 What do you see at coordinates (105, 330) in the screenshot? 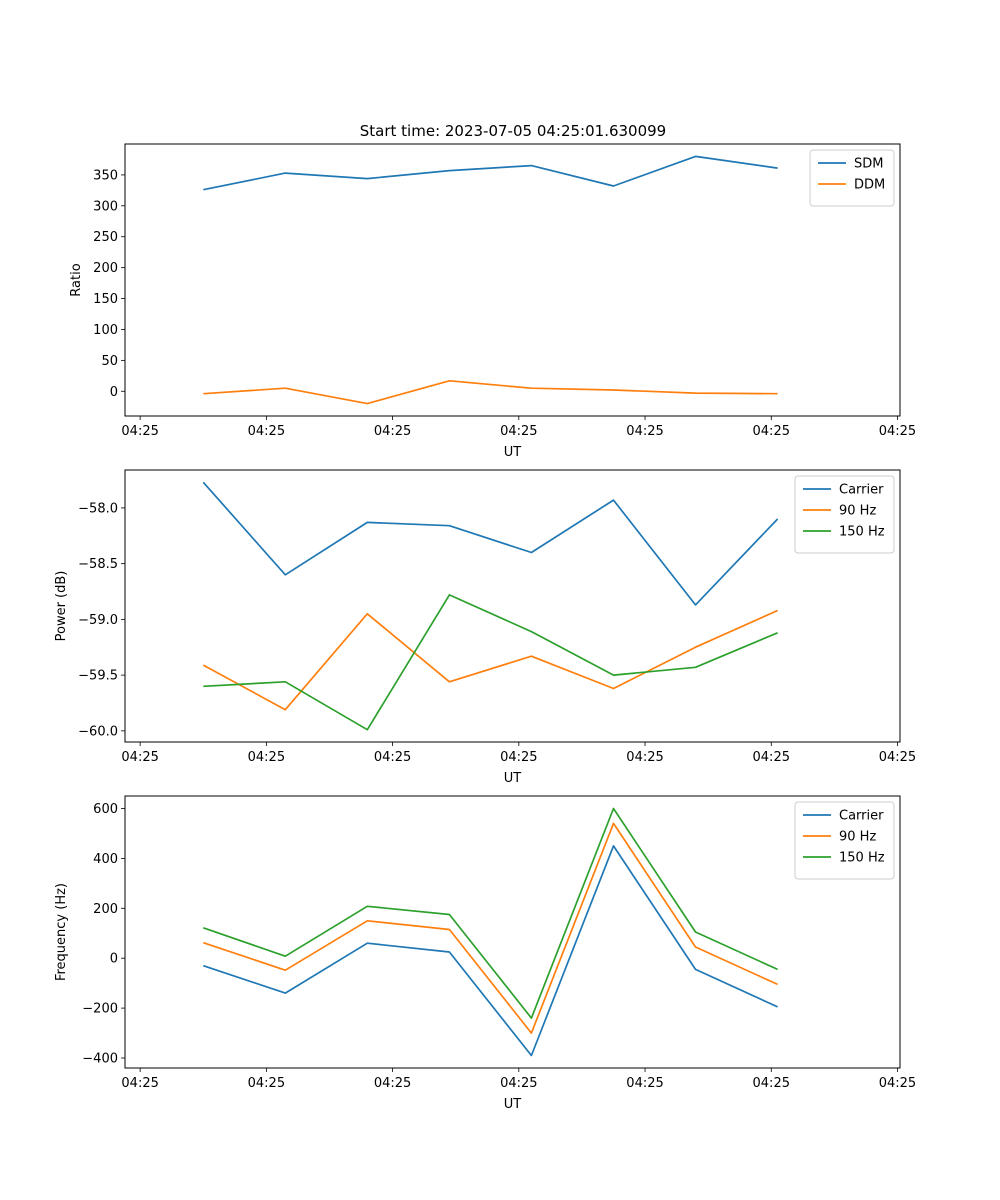
I see `y-tick-label: 100` at bounding box center [105, 330].